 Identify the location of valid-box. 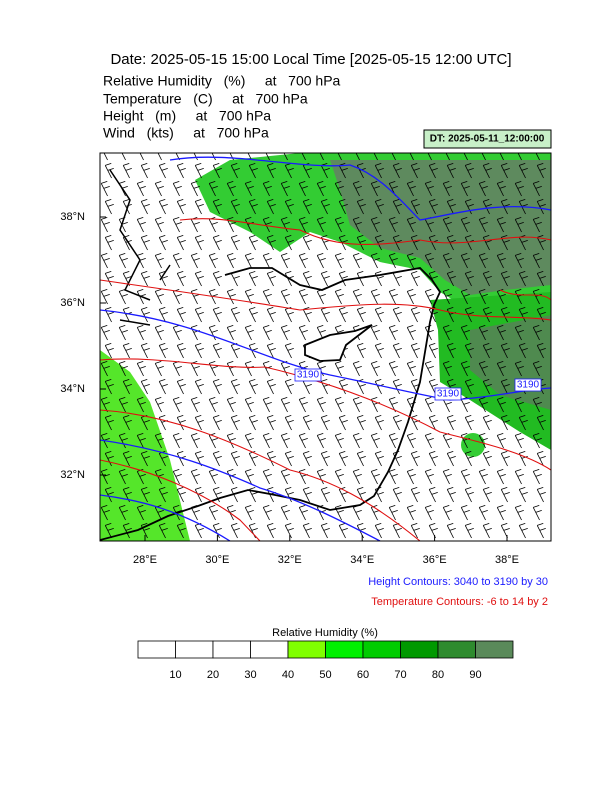
(487, 139).